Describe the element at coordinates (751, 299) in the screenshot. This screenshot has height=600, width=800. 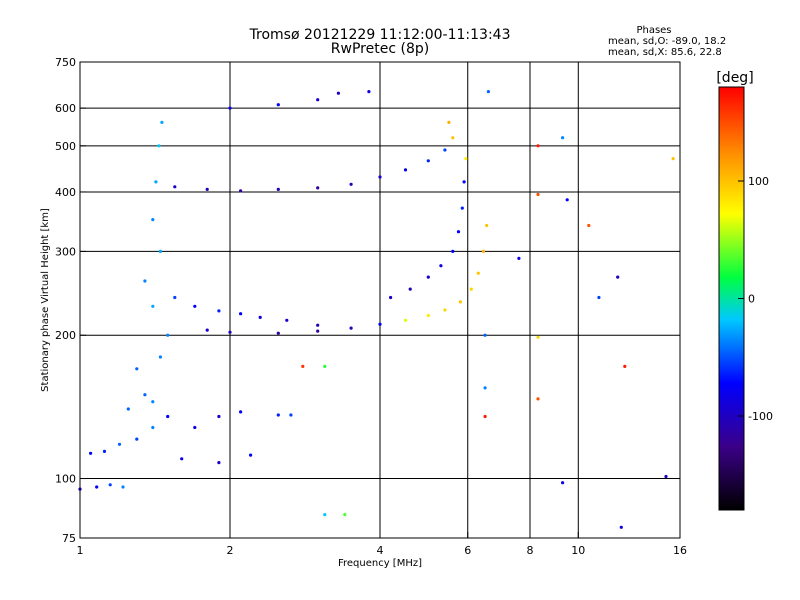
I see `colorbar-tick-label: 0` at that location.